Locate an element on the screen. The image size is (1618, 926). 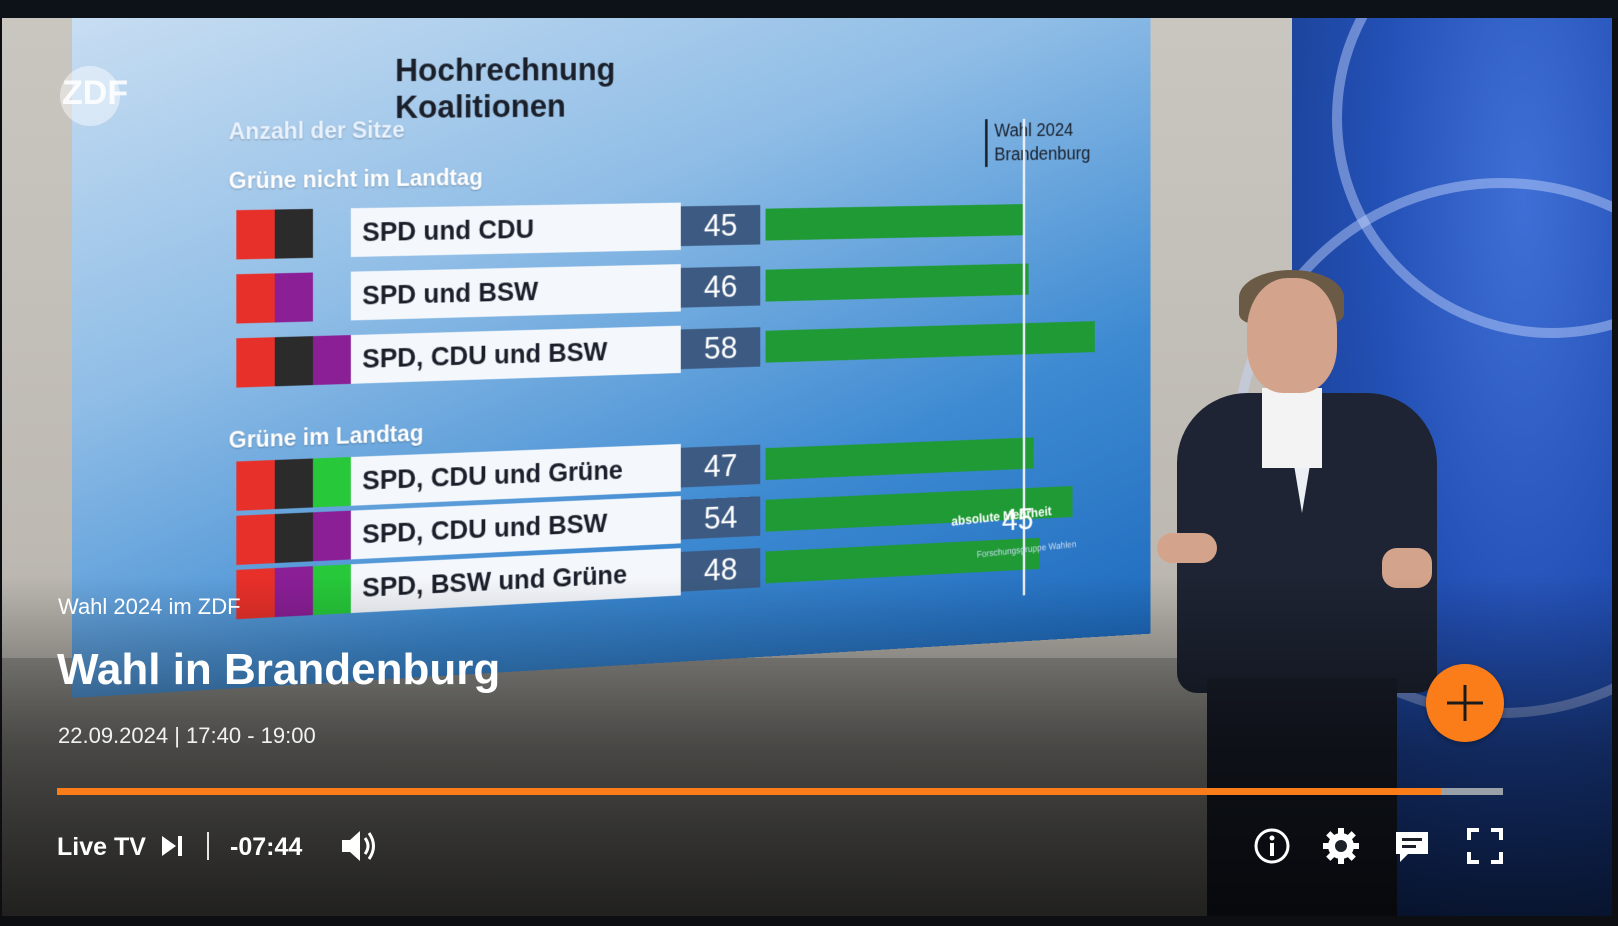
coalition-label: SPD und CDU is located at coordinates (516, 230).